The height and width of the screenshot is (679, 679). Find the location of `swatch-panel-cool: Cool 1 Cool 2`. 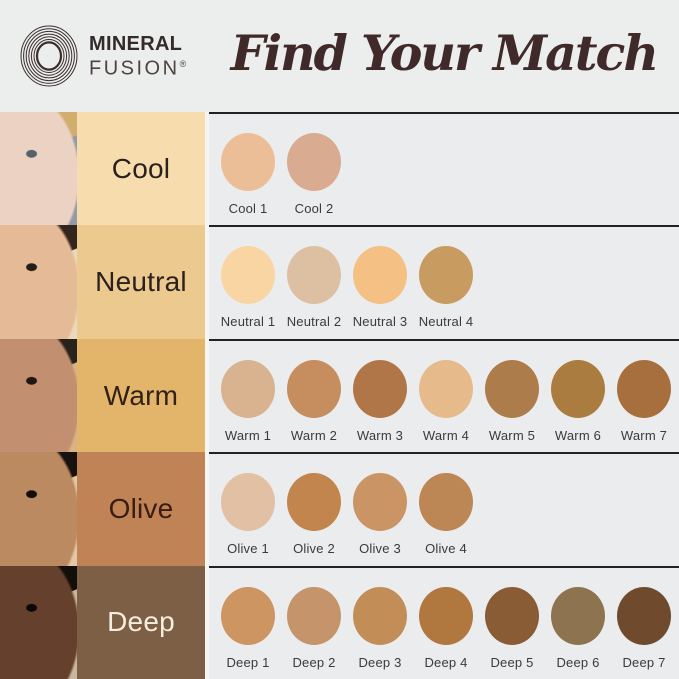

swatch-panel-cool: Cool 1 Cool 2 is located at coordinates (444, 169).